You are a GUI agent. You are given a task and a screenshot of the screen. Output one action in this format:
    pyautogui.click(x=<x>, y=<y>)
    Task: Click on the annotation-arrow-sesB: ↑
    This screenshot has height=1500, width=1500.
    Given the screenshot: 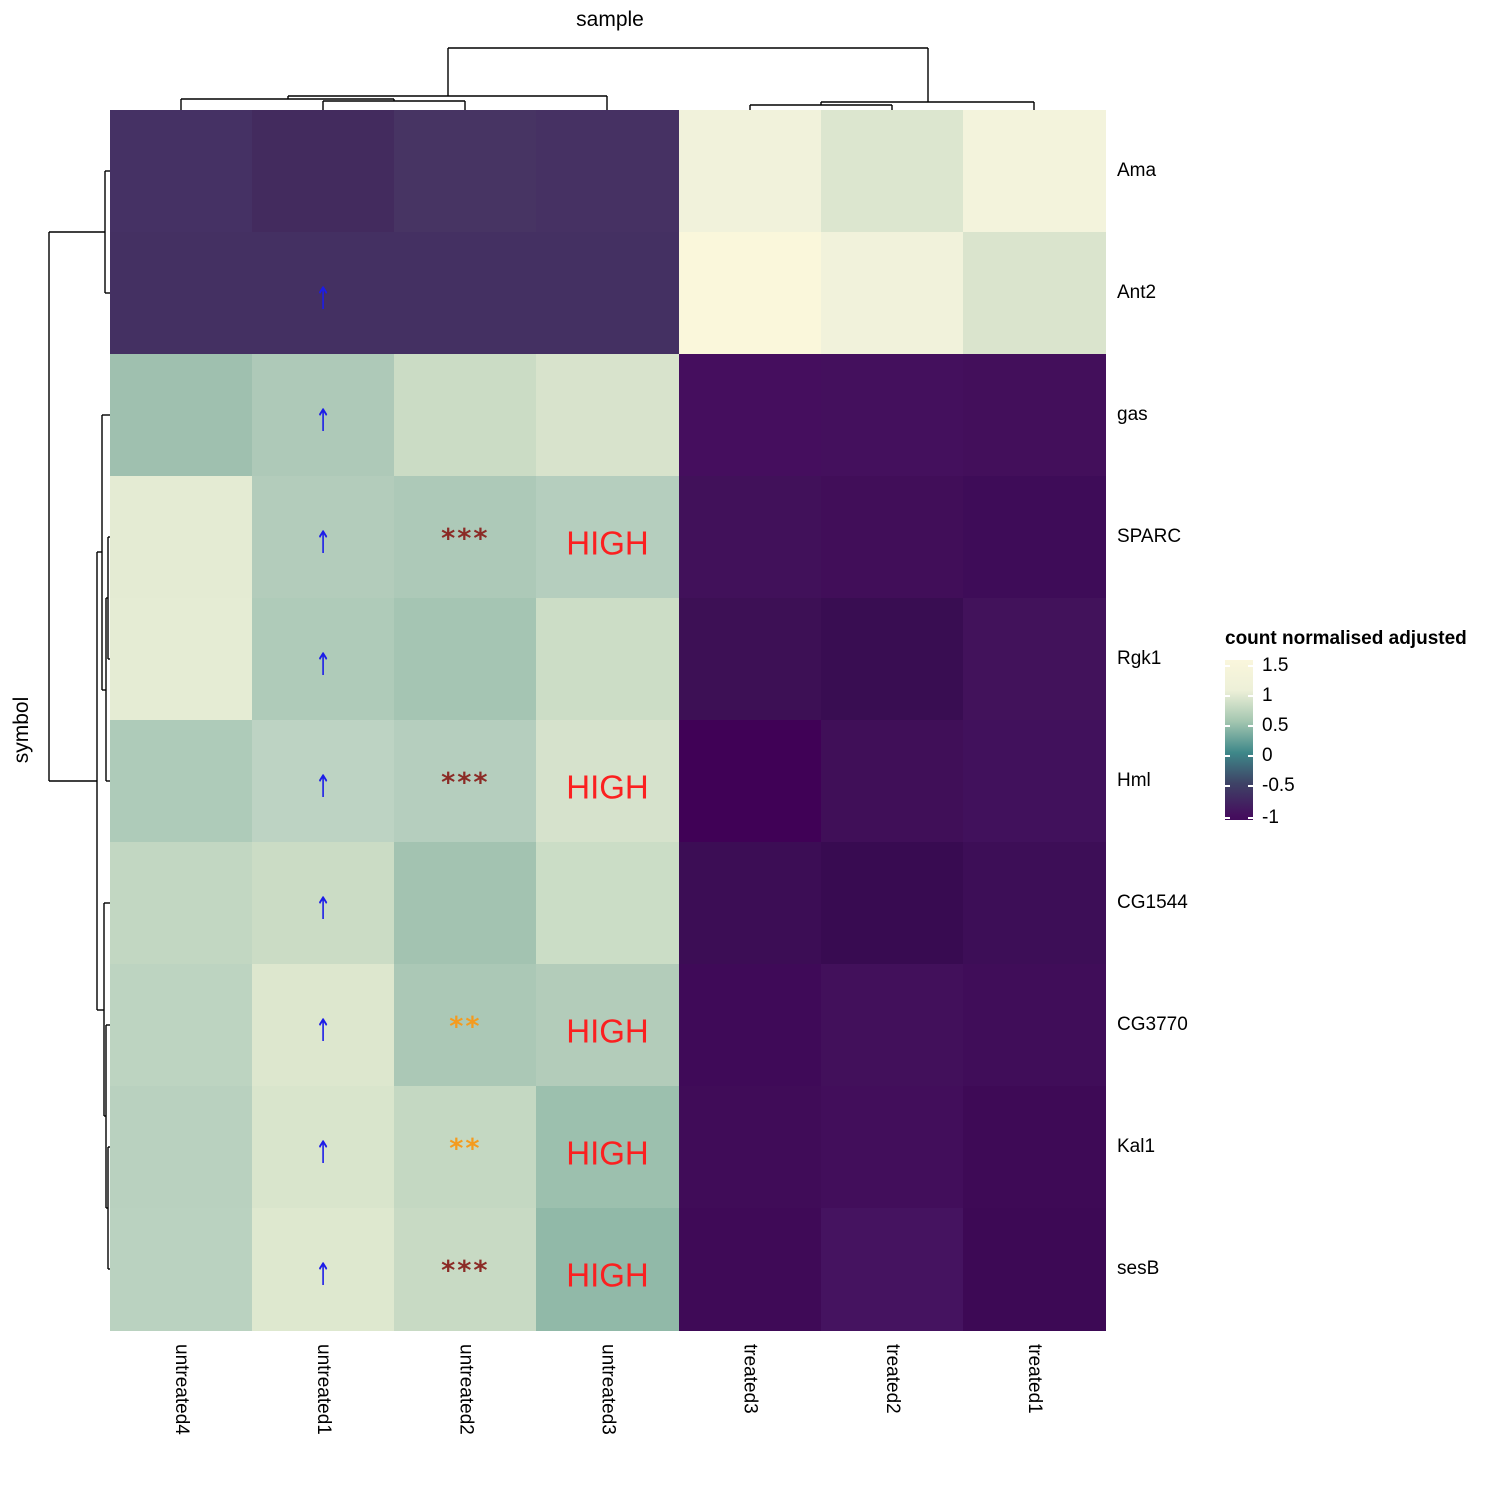 What is the action you would take?
    pyautogui.click(x=323, y=1275)
    